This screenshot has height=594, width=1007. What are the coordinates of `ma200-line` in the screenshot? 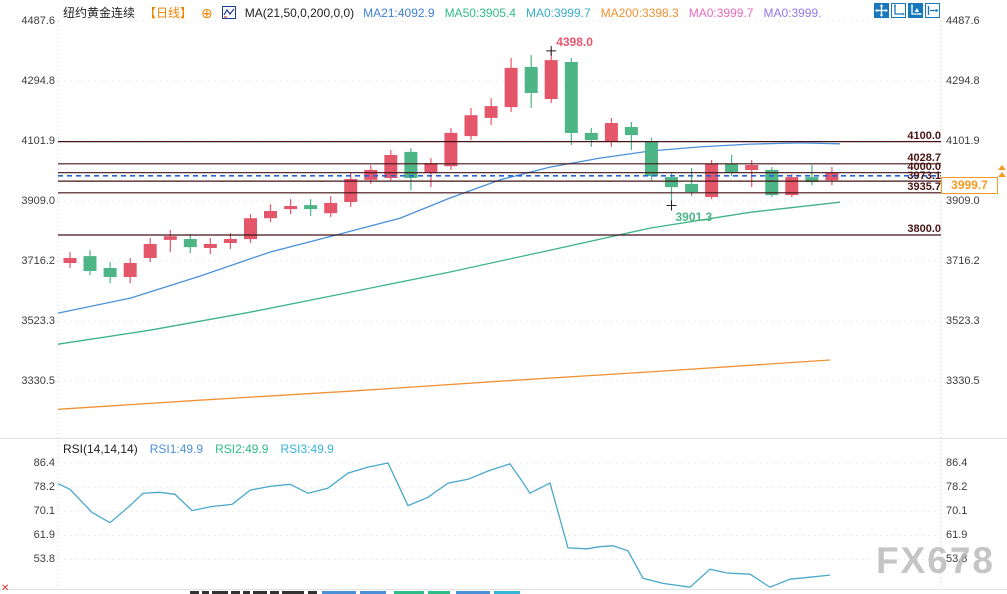 It's located at (444, 384).